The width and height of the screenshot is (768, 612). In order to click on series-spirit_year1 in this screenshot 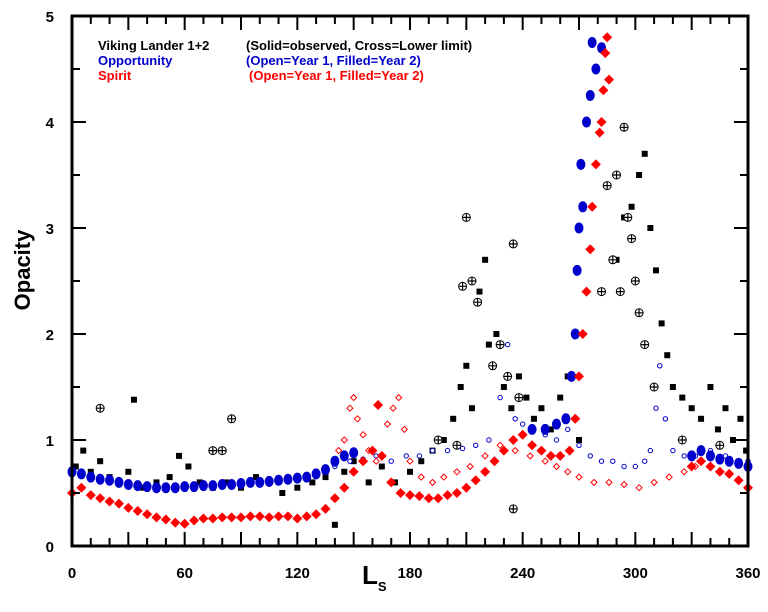, I will do `click(517, 442)`.